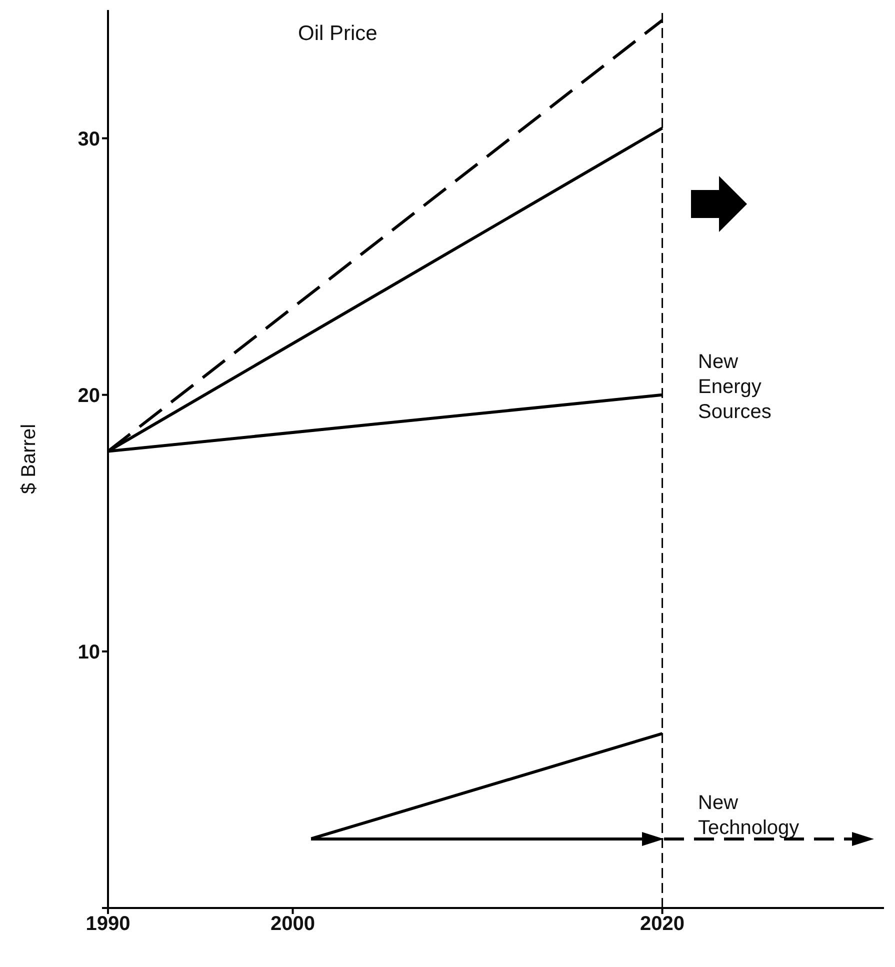 Image resolution: width=895 pixels, height=967 pixels. Describe the element at coordinates (108, 924) in the screenshot. I see `x-tick-label: 1990` at that location.